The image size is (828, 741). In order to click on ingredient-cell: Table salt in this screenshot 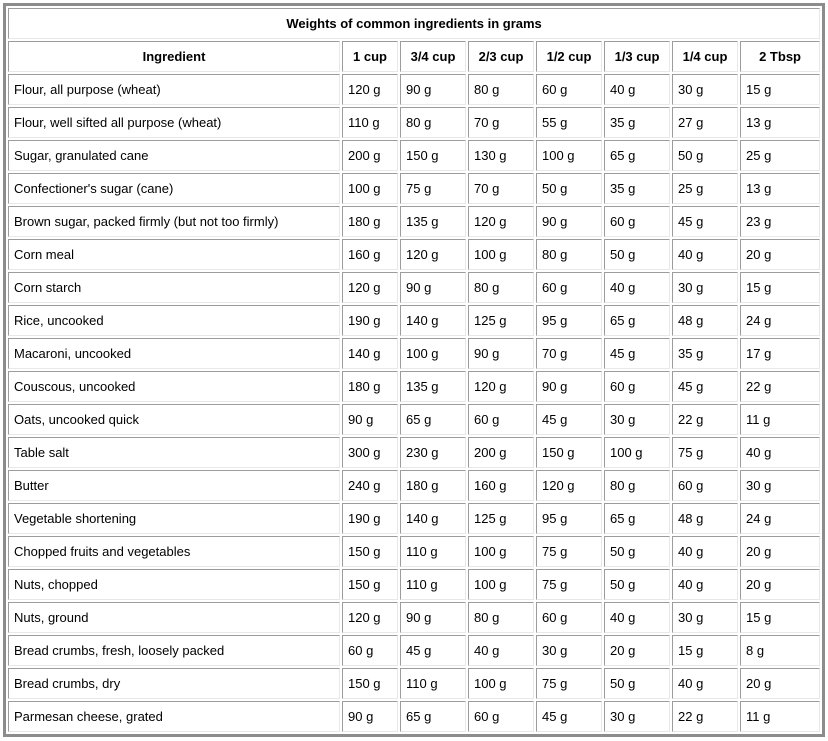, I will do `click(174, 452)`.